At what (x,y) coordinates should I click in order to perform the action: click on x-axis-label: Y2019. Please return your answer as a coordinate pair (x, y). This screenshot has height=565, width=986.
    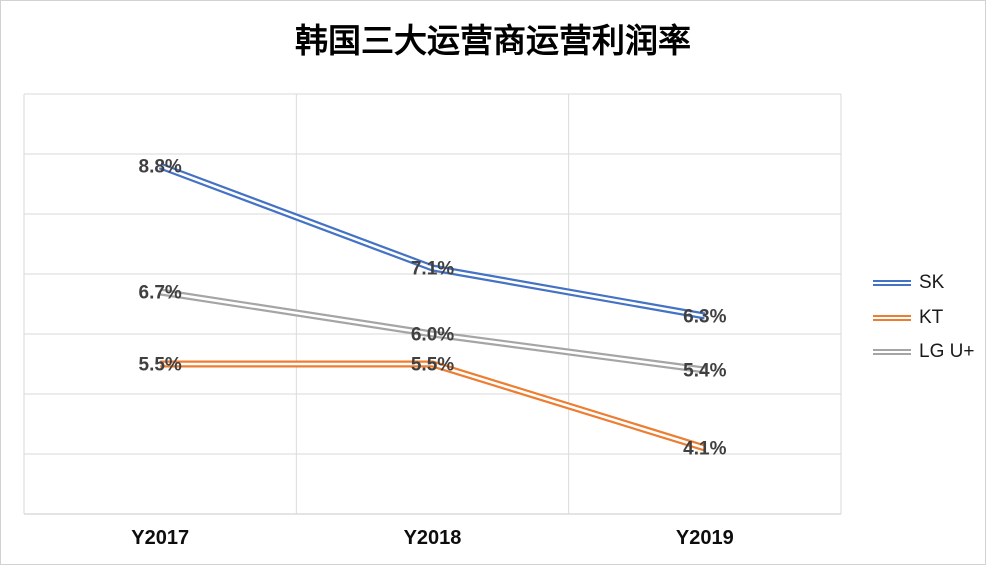
    Looking at the image, I should click on (704, 538).